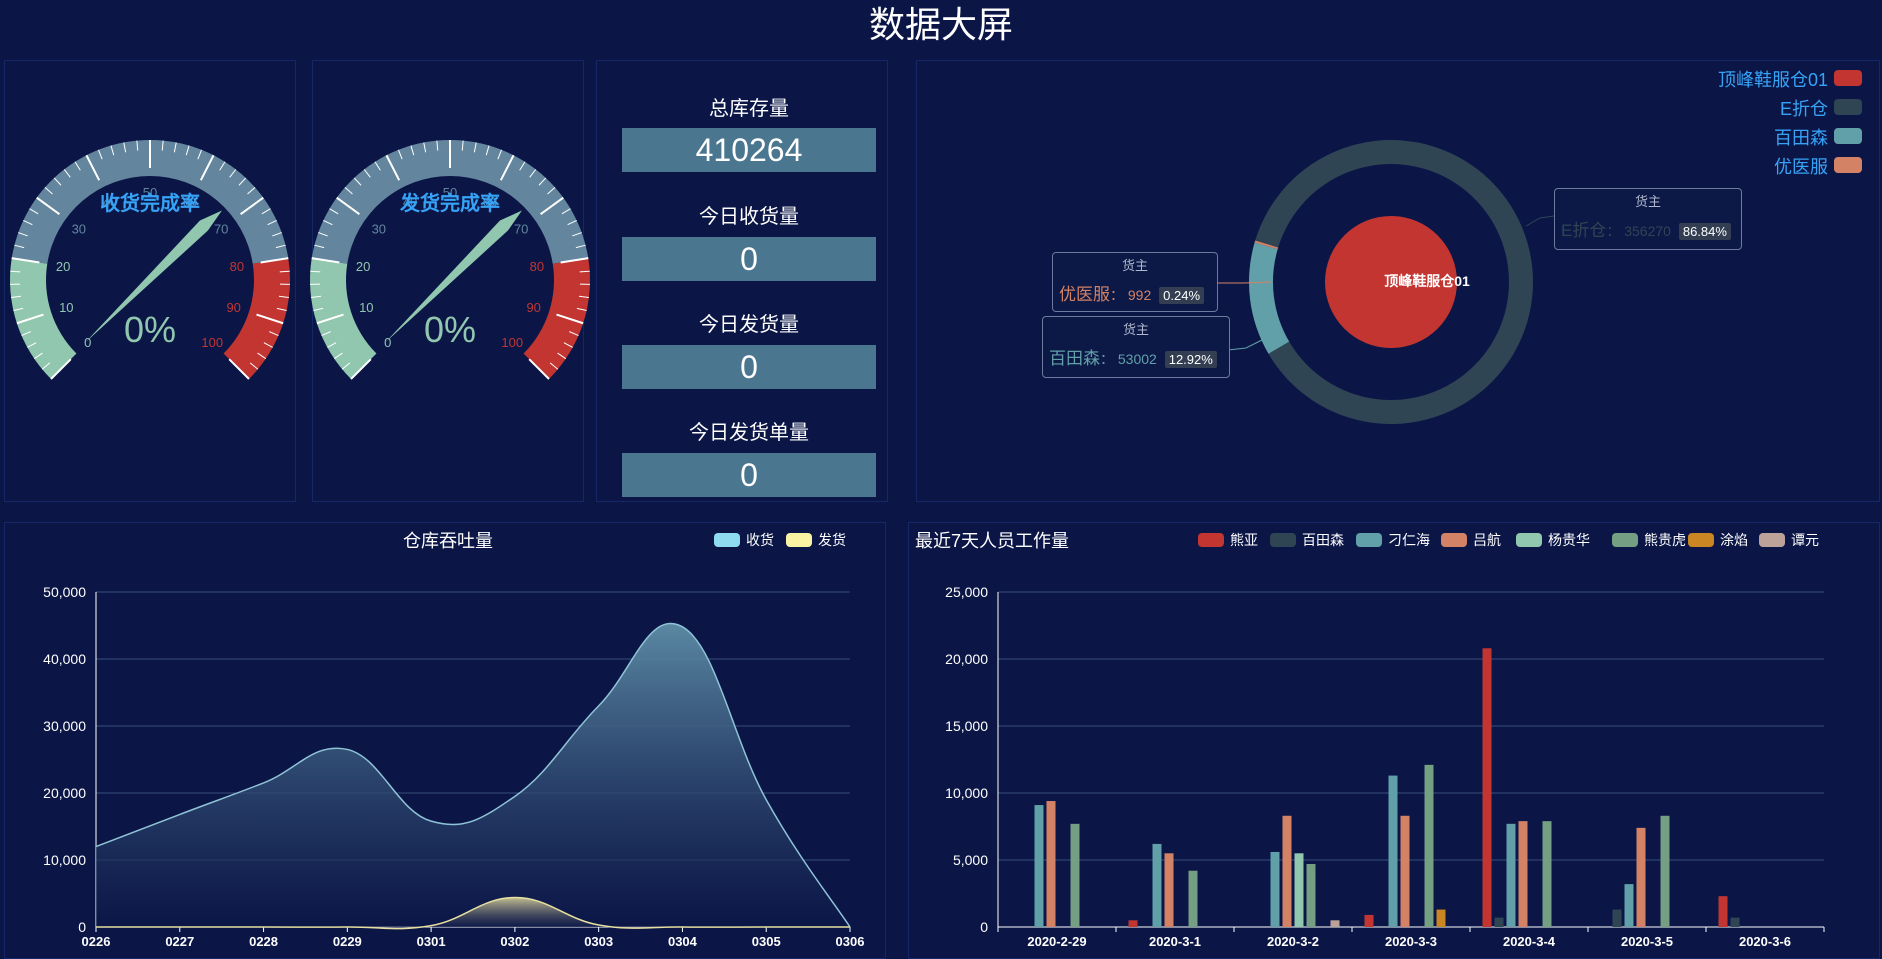 This screenshot has height=959, width=1882. What do you see at coordinates (1181, 295) in the screenshot?
I see `tooltip-percent: 0.24%` at bounding box center [1181, 295].